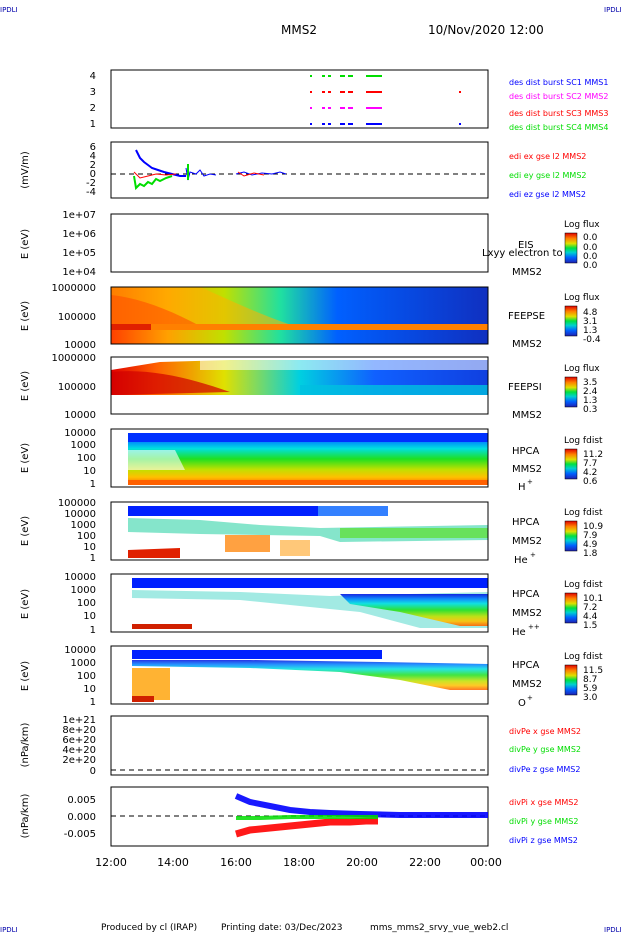 Image resolution: width=630 pixels, height=934 pixels. Describe the element at coordinates (80, 345) in the screenshot. I see `feepse-ytick-3: 10000` at that location.